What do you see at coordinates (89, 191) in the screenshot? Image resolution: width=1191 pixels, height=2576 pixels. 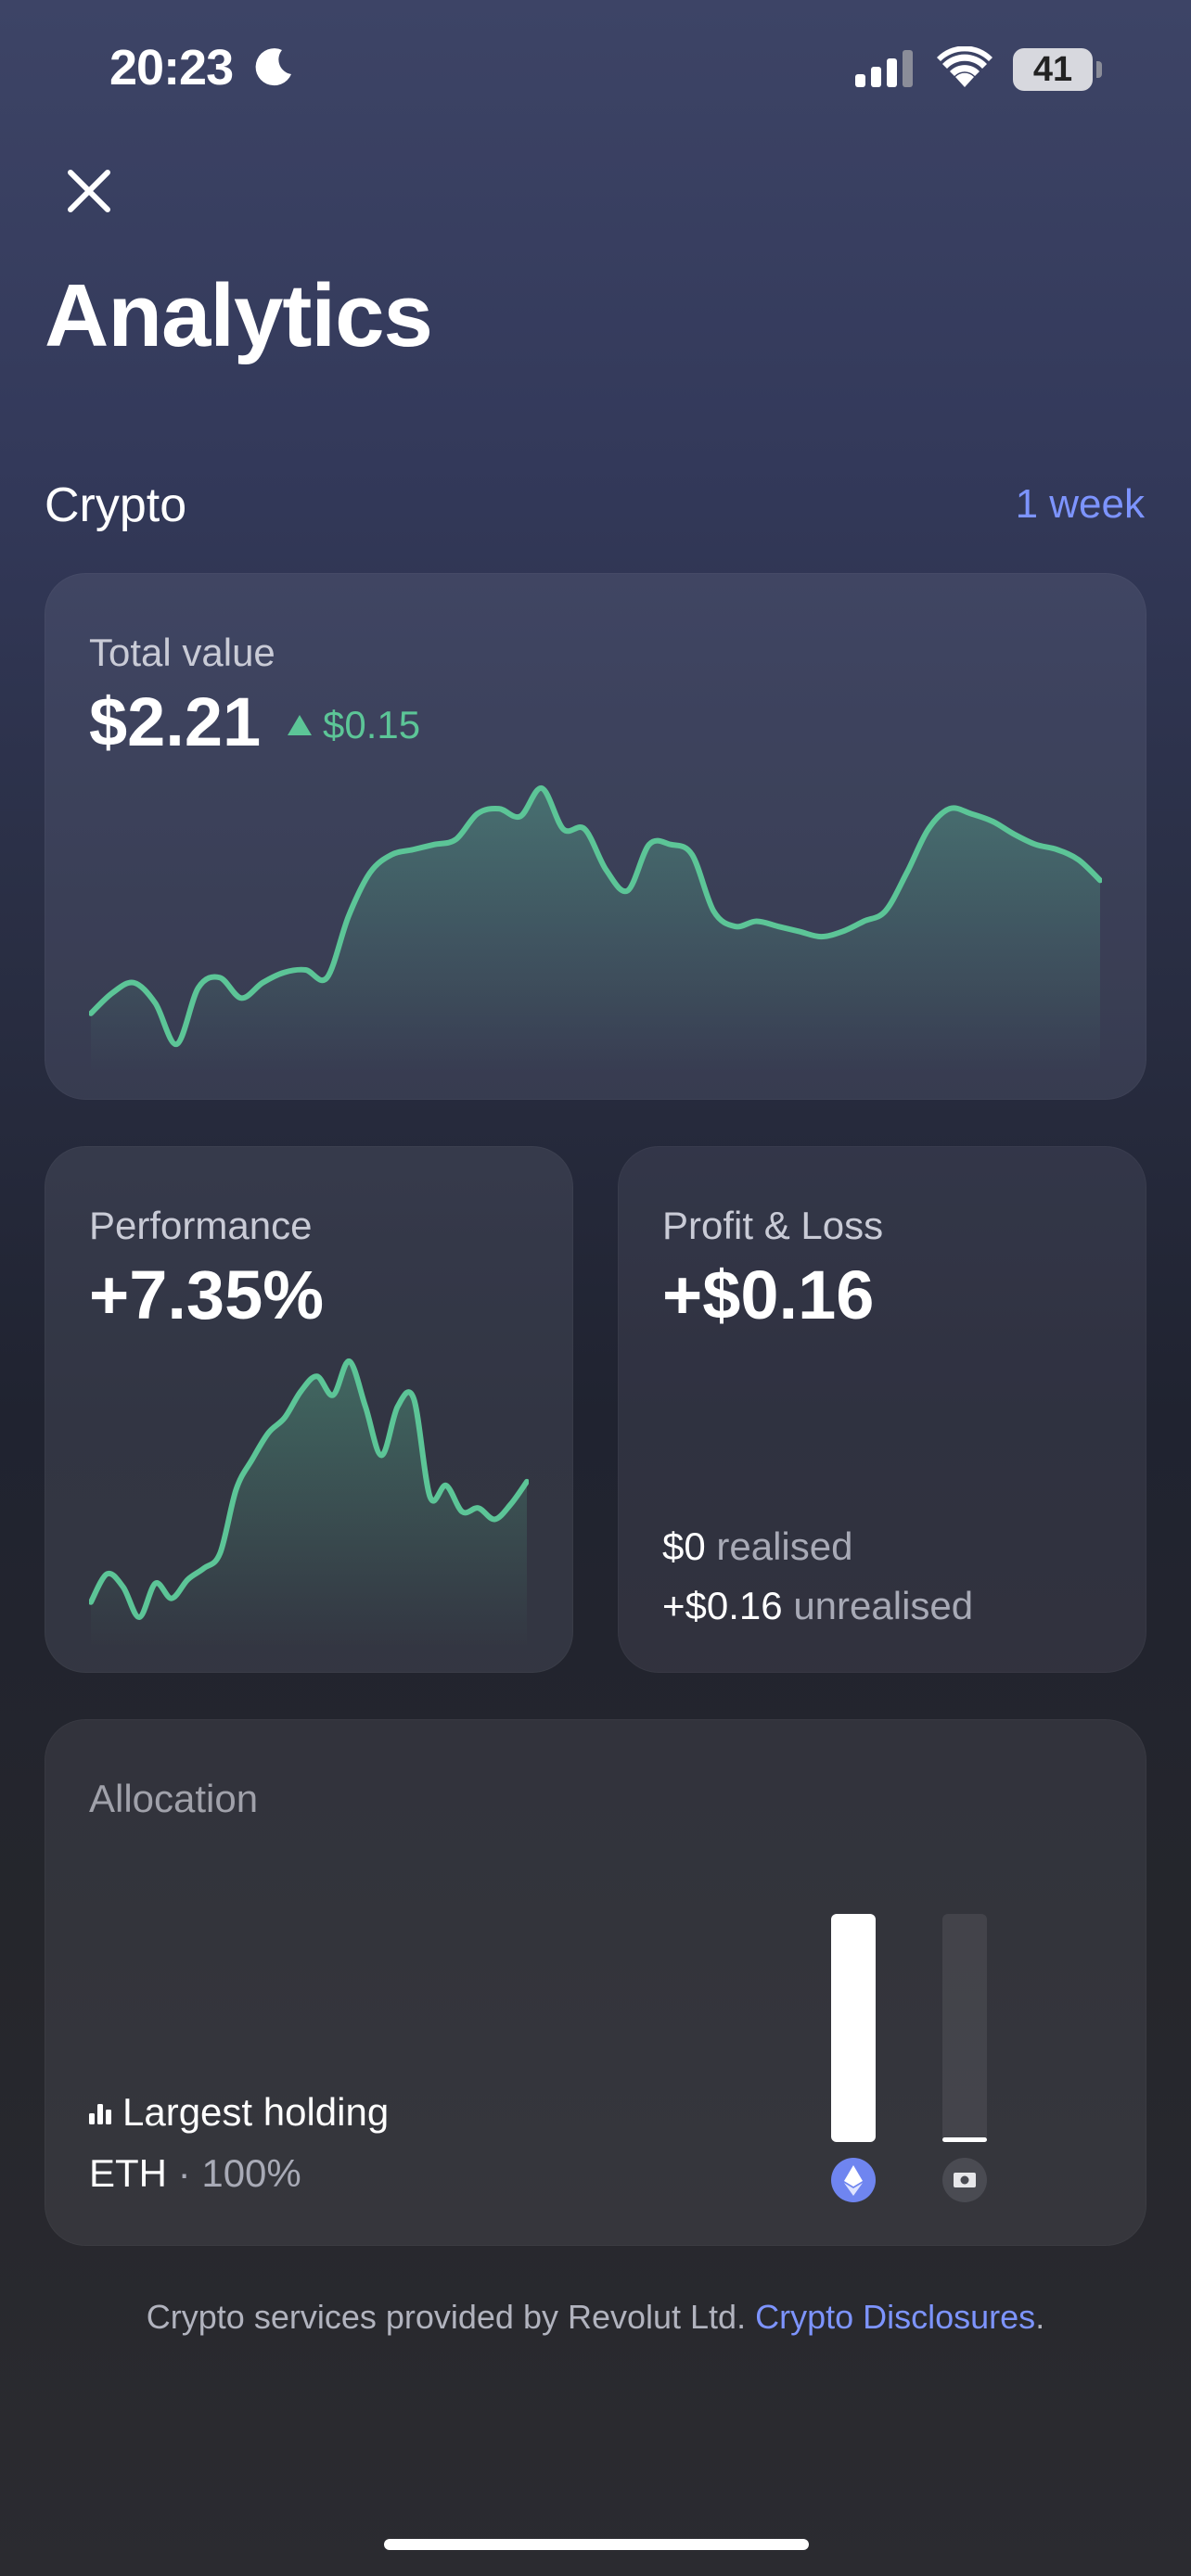 I see `close-icon` at bounding box center [89, 191].